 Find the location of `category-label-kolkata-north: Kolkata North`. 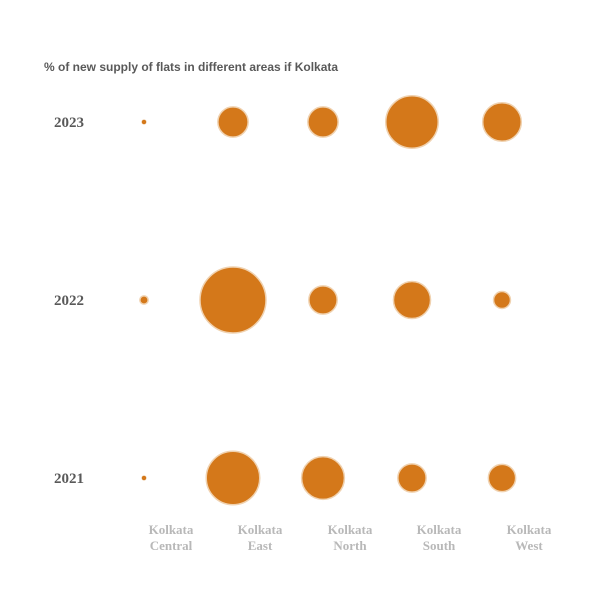

category-label-kolkata-north: Kolkata North is located at coordinates (350, 537).